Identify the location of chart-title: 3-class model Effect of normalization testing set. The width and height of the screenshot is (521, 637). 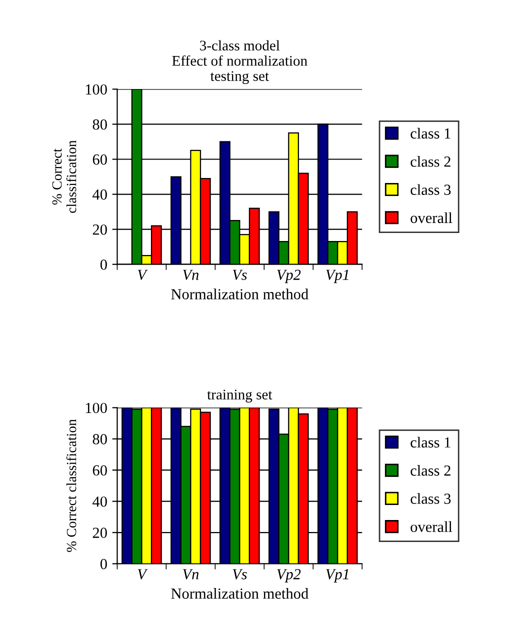
(240, 62).